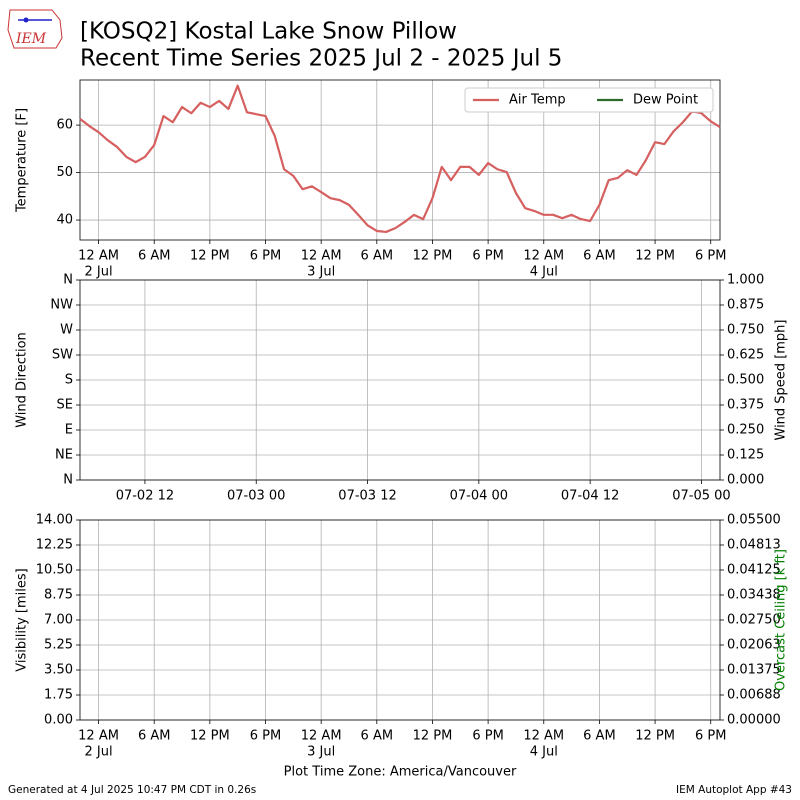  I want to click on y2-tick-label: 0.000, so click(745, 480).